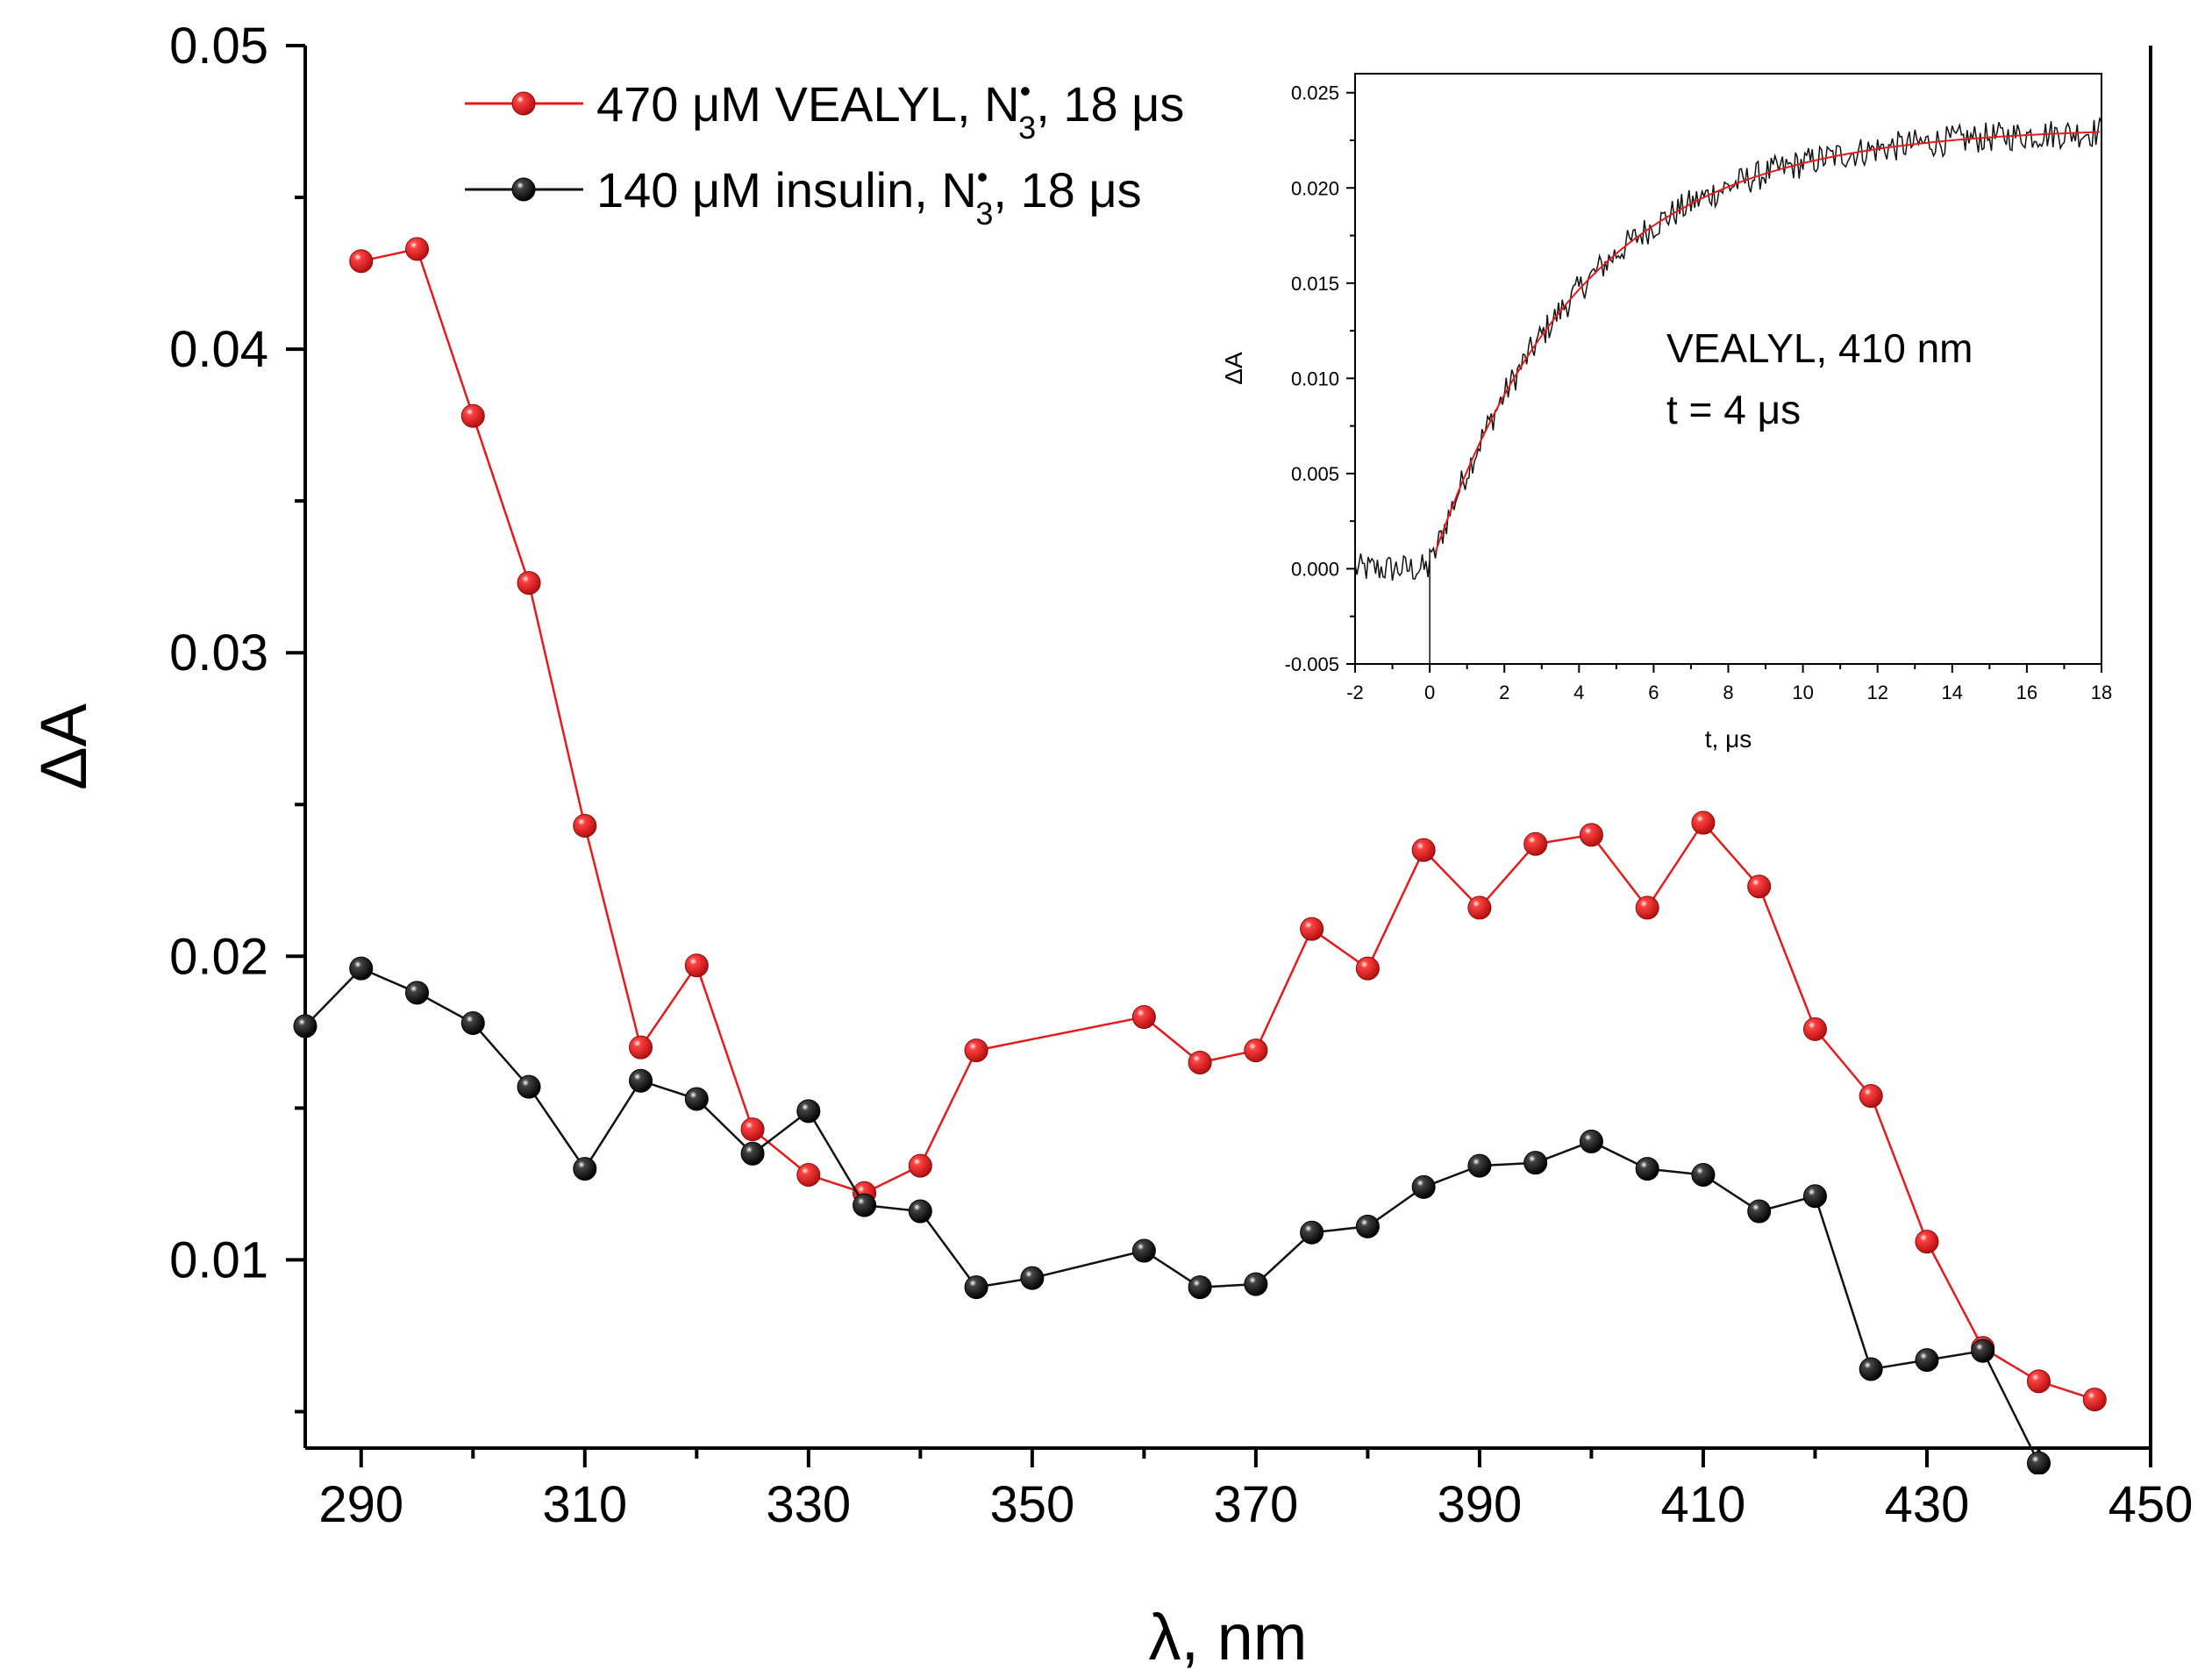 This screenshot has width=2212, height=1677. Describe the element at coordinates (1876, 692) in the screenshot. I see `inset-x-tick-label: 12` at that location.